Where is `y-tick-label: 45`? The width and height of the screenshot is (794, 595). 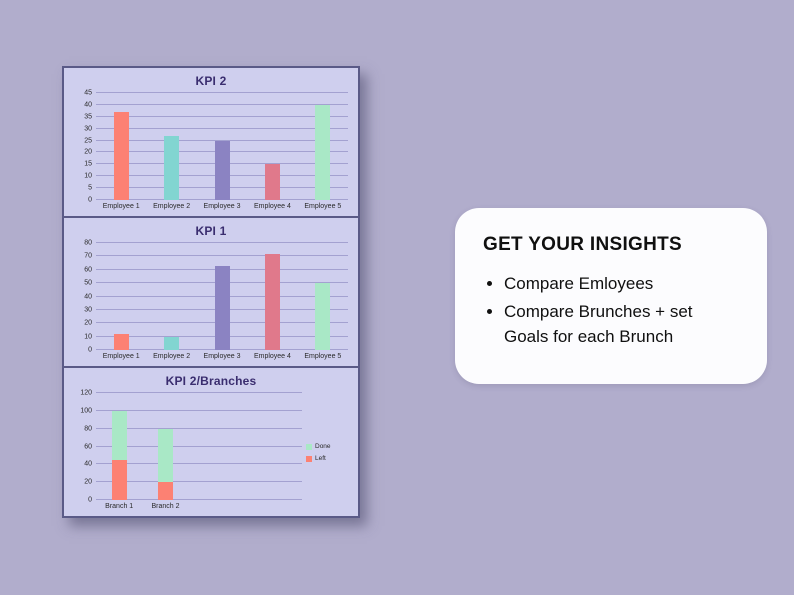
y-tick-label: 45 is located at coordinates (88, 93).